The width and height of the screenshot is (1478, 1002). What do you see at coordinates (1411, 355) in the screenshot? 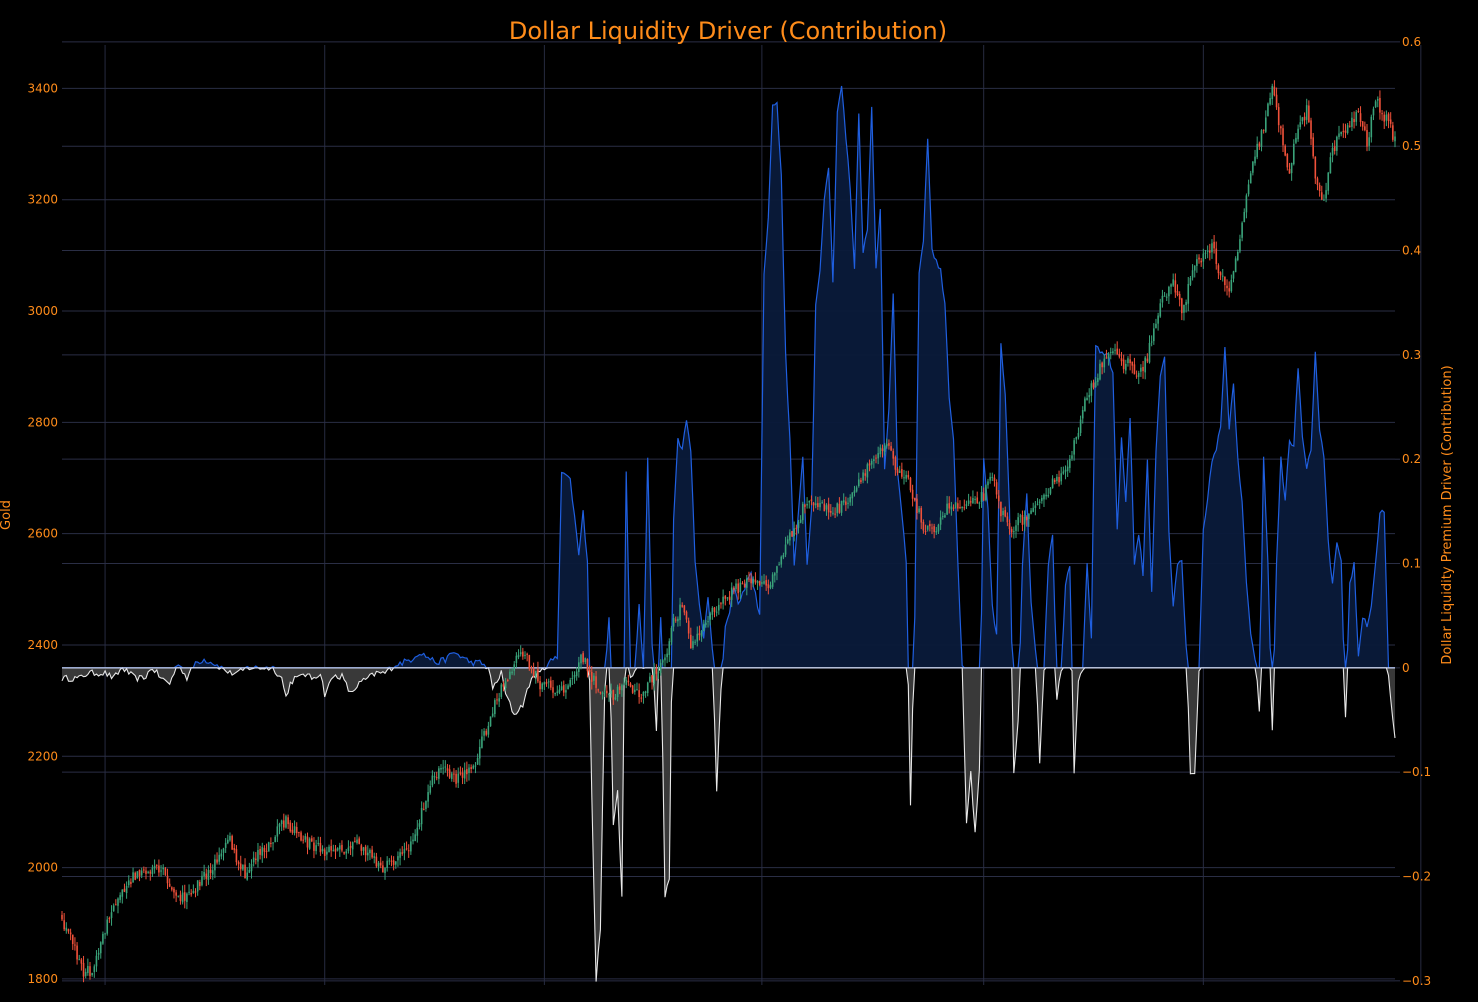
I see `right-tick-label-6: 0.3` at bounding box center [1411, 355].